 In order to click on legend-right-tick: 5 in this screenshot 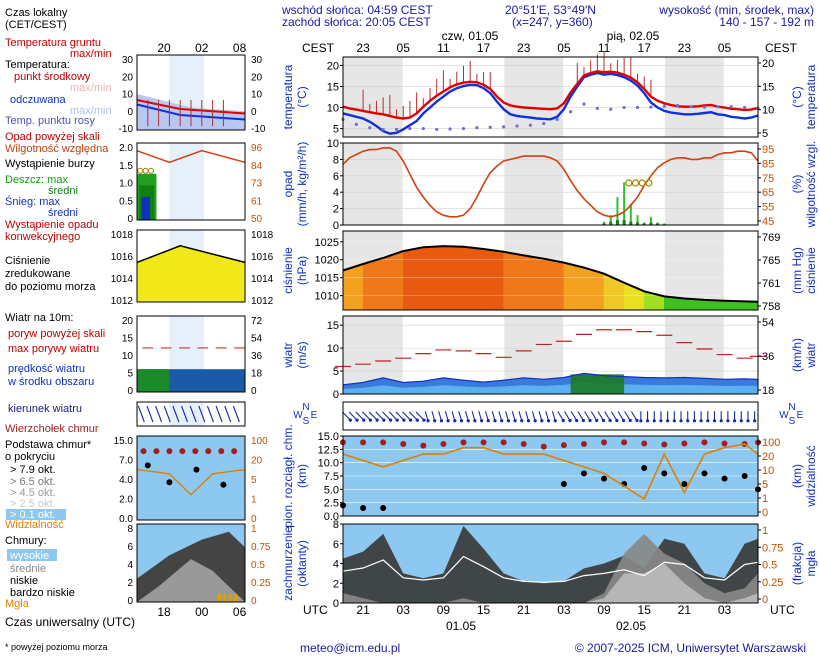, I will do `click(254, 480)`.